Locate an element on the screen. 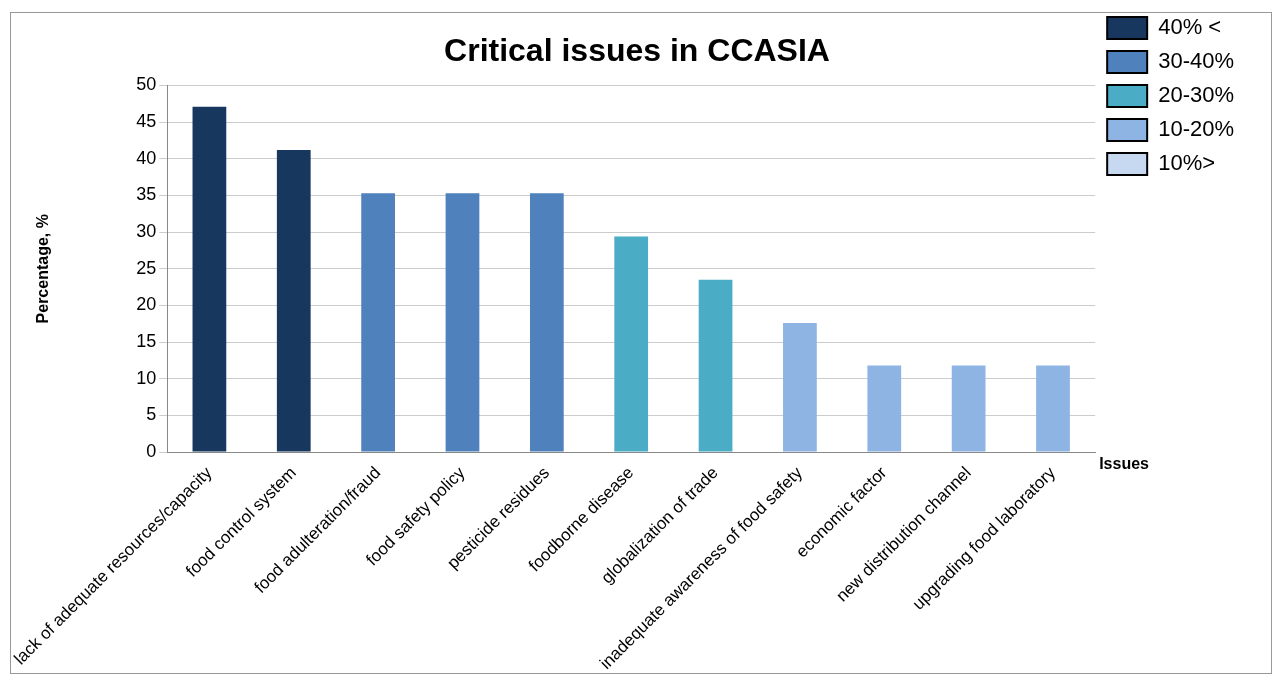  legend-label: 40% < is located at coordinates (1190, 27).